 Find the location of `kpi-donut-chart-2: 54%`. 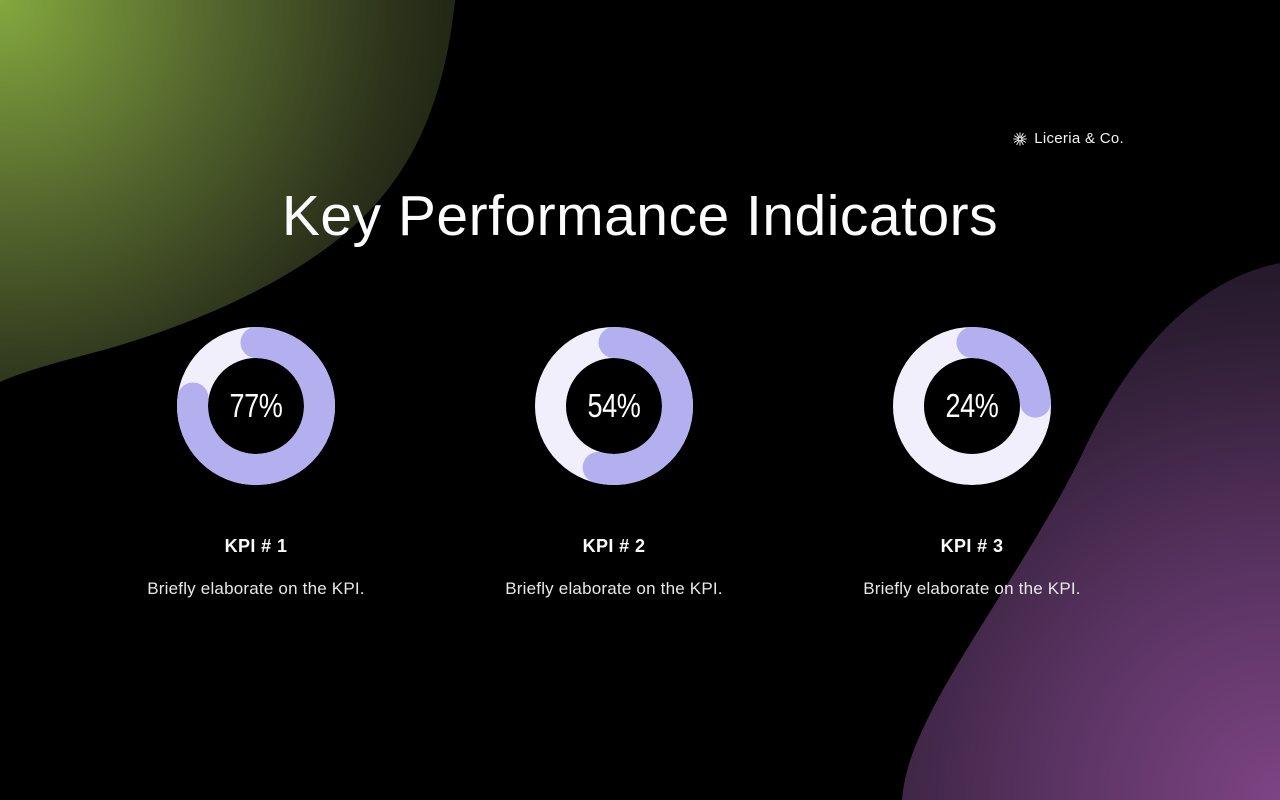

kpi-donut-chart-2: 54% is located at coordinates (614, 406).